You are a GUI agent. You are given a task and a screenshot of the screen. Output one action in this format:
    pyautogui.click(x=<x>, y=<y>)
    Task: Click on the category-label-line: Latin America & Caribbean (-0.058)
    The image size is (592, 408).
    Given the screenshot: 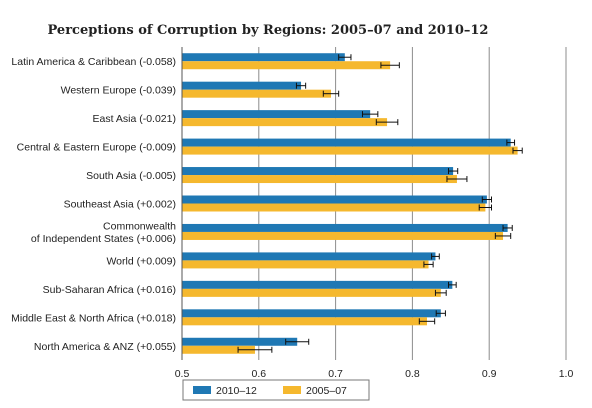 What is the action you would take?
    pyautogui.click(x=93, y=62)
    